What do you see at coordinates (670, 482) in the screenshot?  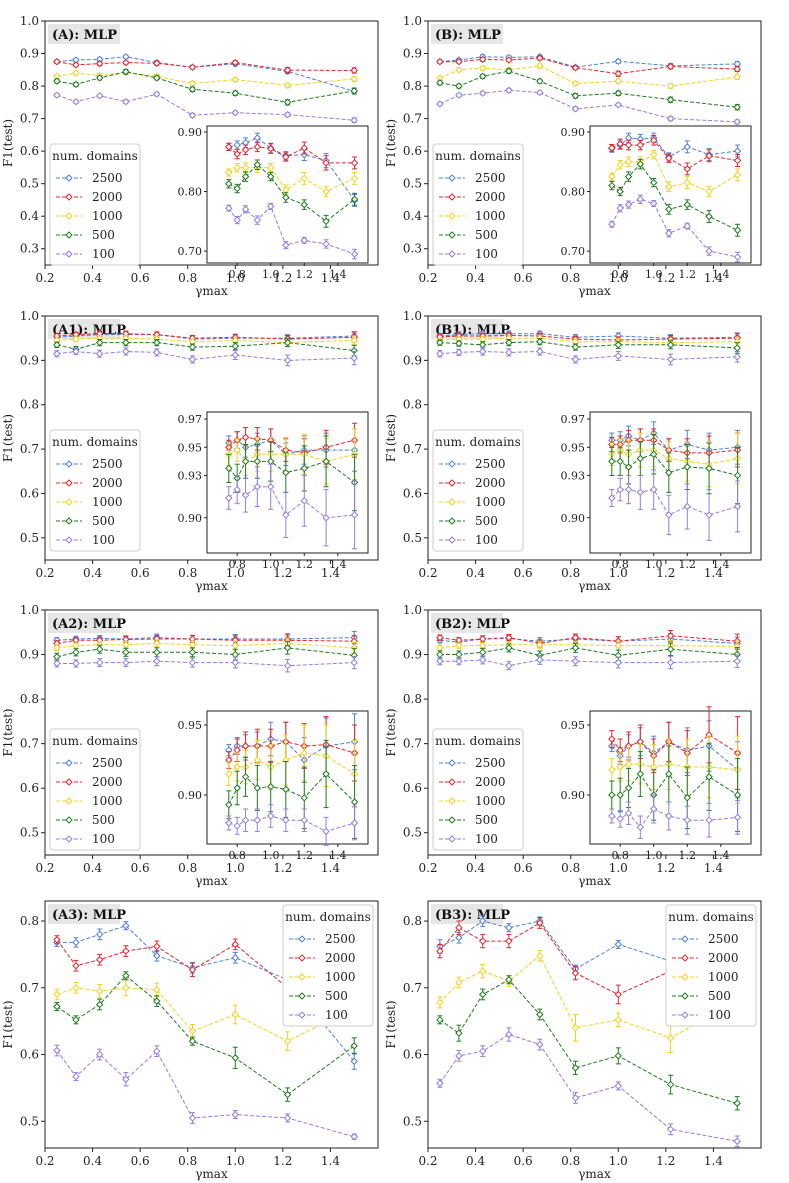 I see `inset-frame` at bounding box center [670, 482].